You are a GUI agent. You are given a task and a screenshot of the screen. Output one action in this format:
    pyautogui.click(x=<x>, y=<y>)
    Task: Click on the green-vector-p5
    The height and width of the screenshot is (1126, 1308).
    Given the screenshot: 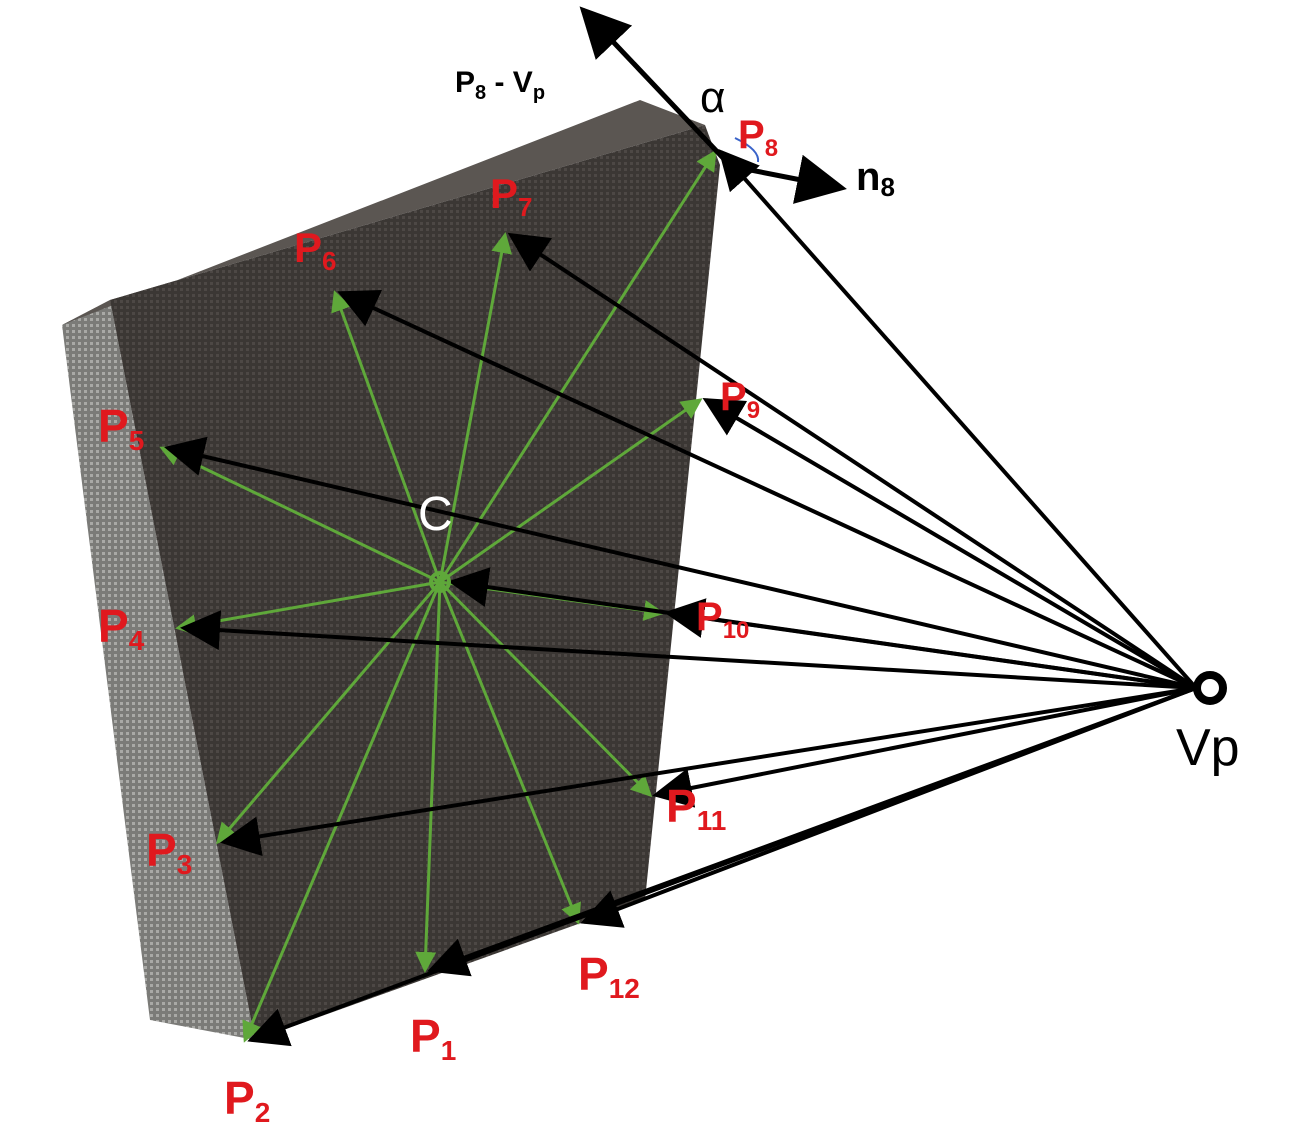 What is the action you would take?
    pyautogui.click(x=300, y=515)
    